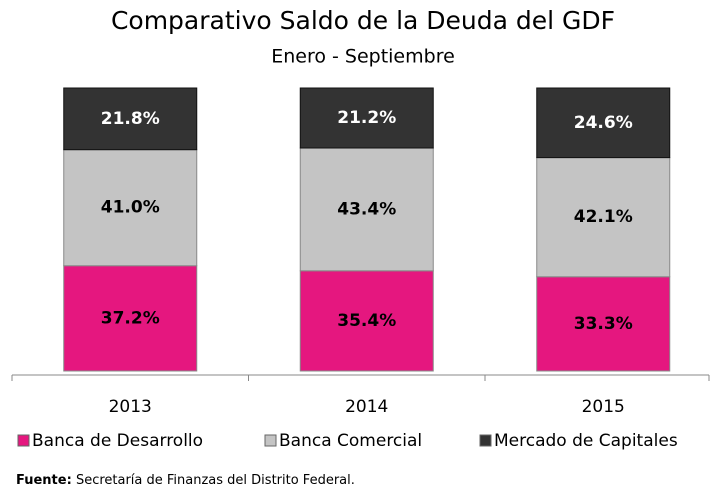 The image size is (711, 492). What do you see at coordinates (117, 441) in the screenshot?
I see `legend-label: Banca de Desarrollo` at bounding box center [117, 441].